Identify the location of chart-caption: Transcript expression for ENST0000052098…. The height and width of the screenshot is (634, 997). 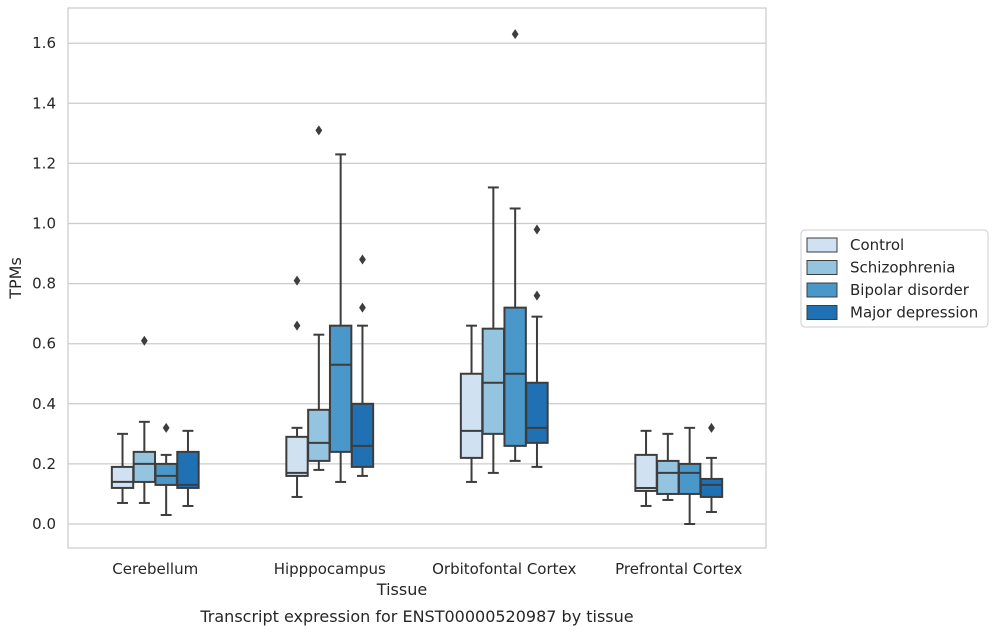
(416, 616).